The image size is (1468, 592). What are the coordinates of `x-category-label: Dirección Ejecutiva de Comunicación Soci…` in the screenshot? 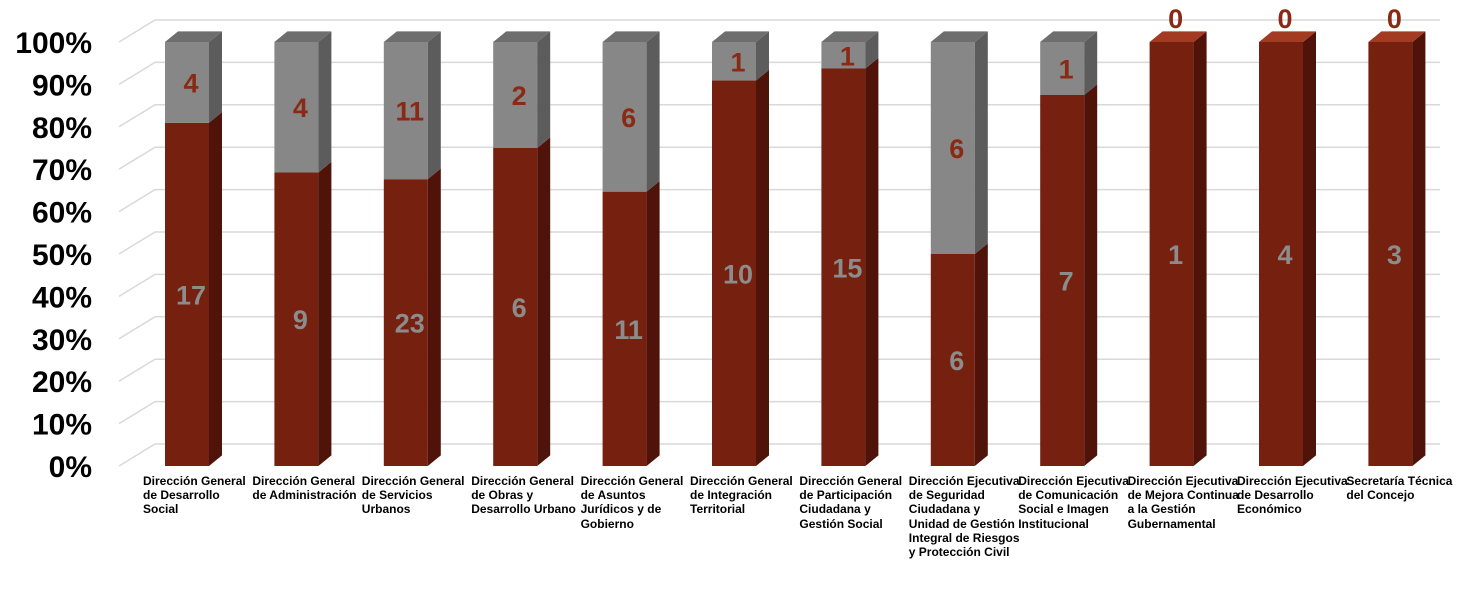 It's located at (1073, 502).